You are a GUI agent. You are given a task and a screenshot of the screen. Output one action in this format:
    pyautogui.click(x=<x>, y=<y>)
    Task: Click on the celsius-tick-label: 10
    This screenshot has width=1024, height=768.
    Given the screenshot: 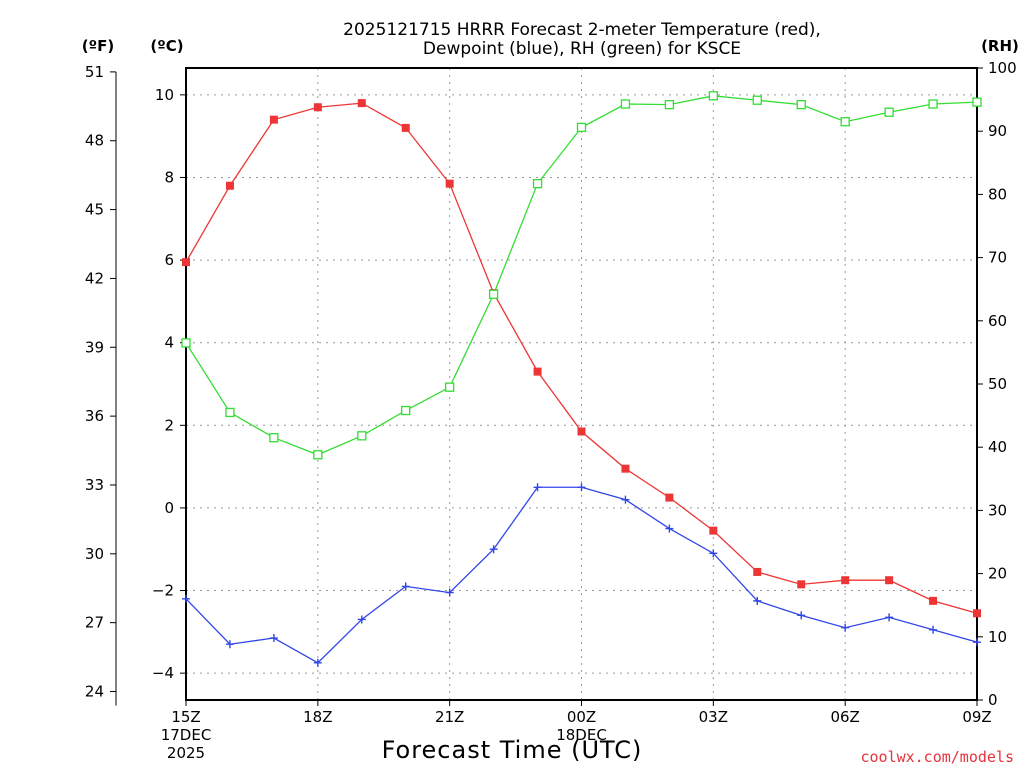 What is the action you would take?
    pyautogui.click(x=164, y=95)
    